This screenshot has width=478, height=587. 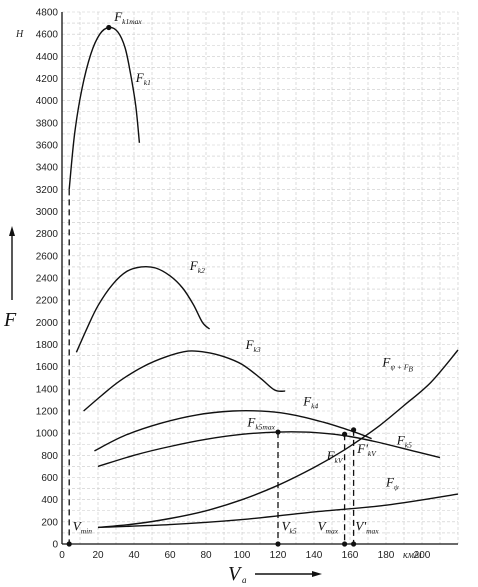 I want to click on series-line-fk3, so click(x=184, y=381).